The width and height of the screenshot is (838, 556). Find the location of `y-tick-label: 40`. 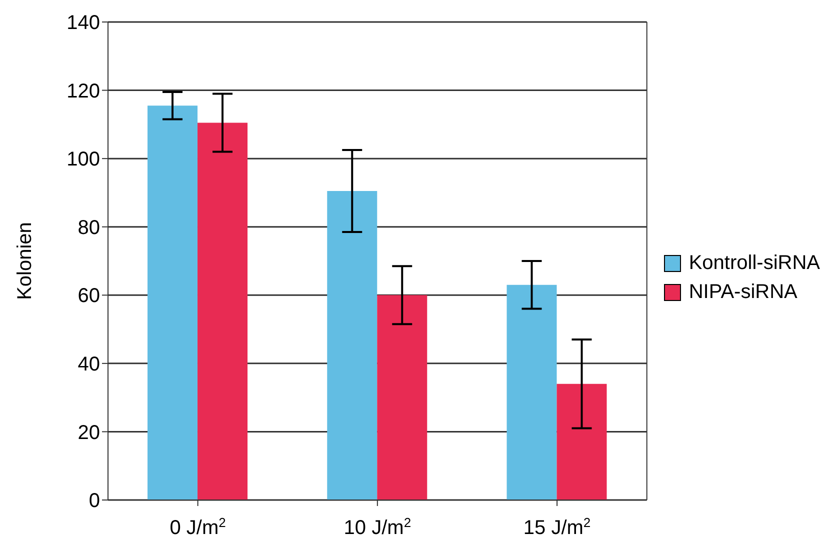

y-tick-label: 40 is located at coordinates (89, 365).